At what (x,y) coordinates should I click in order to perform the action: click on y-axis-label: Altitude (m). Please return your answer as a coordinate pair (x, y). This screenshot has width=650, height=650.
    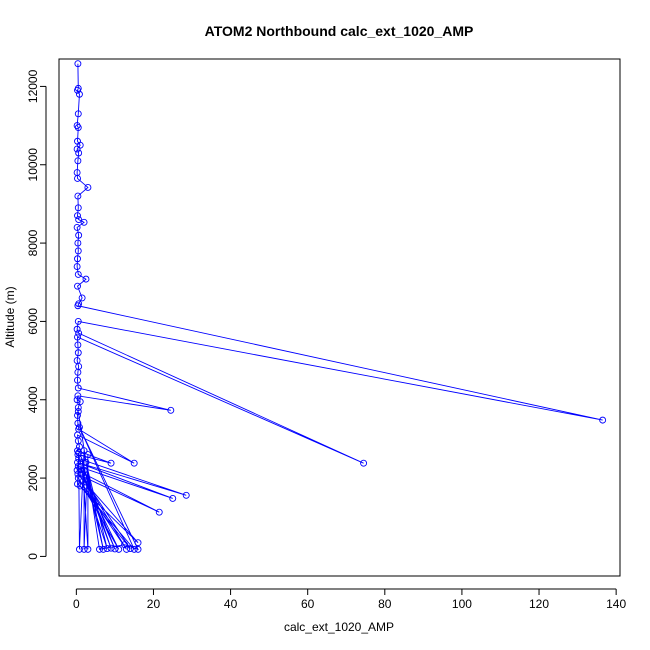
    Looking at the image, I should click on (10, 316).